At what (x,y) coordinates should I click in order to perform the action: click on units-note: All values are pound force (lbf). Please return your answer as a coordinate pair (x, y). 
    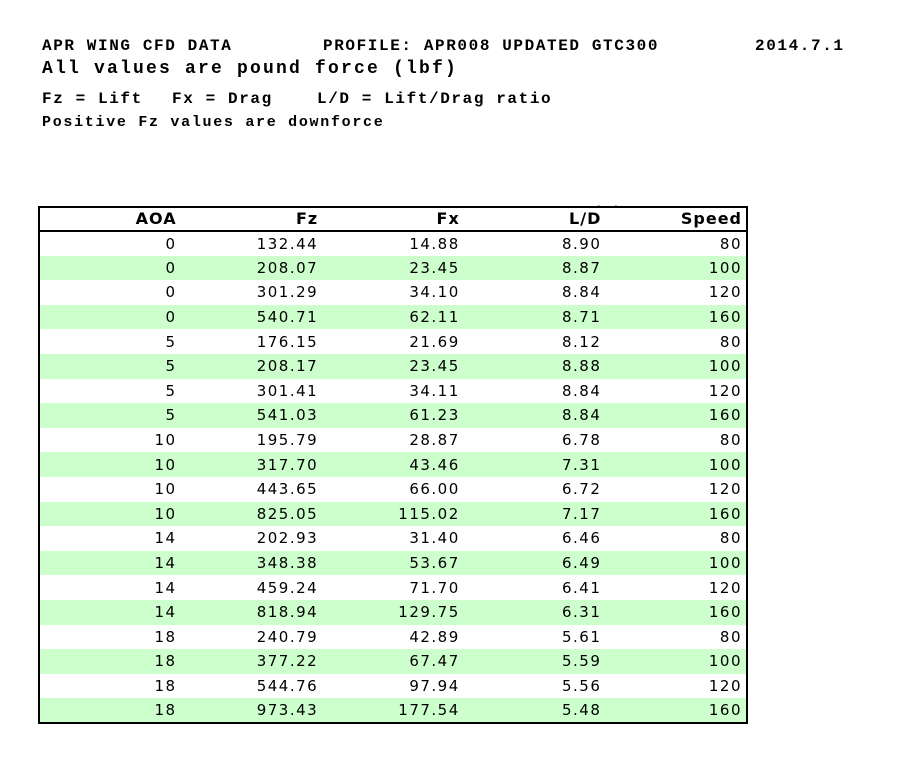
    Looking at the image, I should click on (250, 69).